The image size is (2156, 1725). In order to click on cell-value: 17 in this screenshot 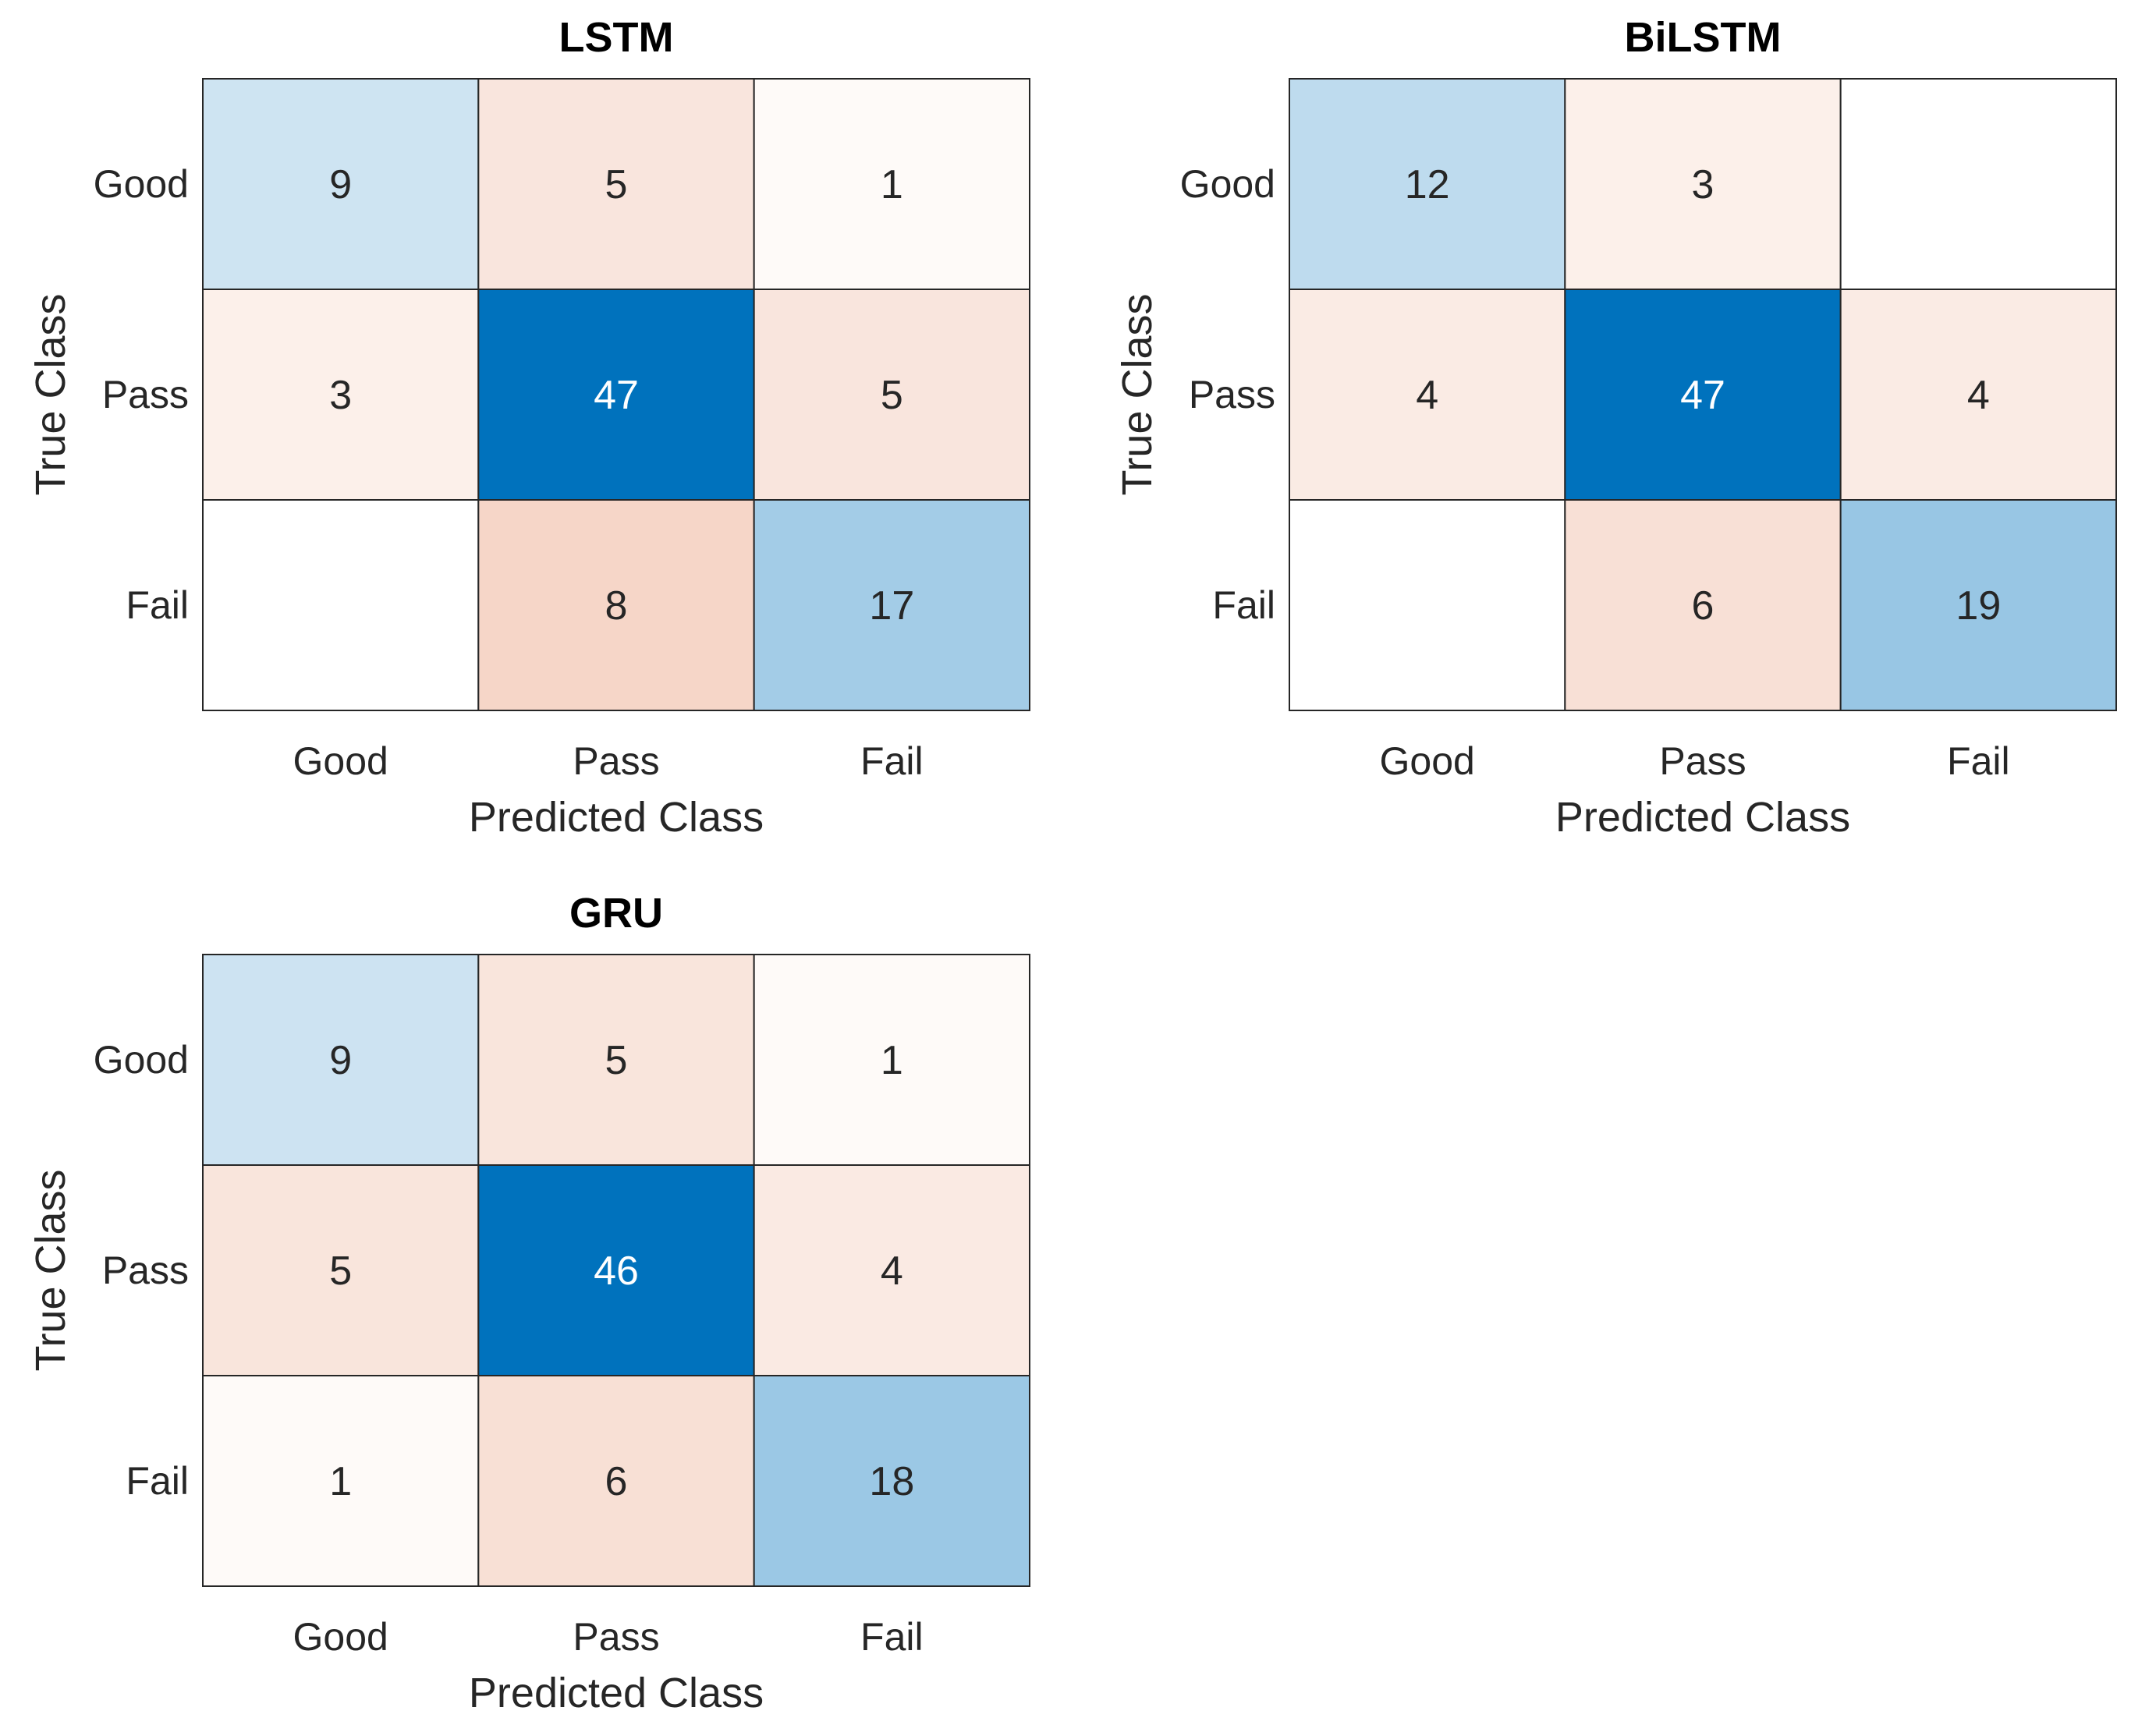, I will do `click(891, 606)`.